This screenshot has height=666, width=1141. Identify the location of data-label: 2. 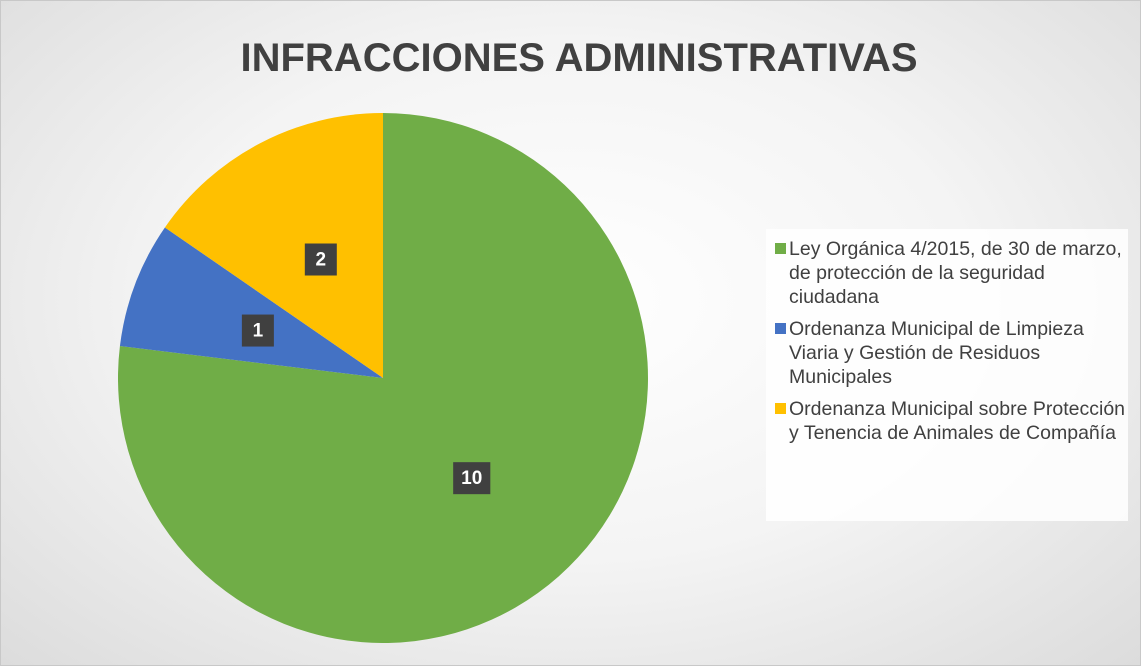
(320, 259).